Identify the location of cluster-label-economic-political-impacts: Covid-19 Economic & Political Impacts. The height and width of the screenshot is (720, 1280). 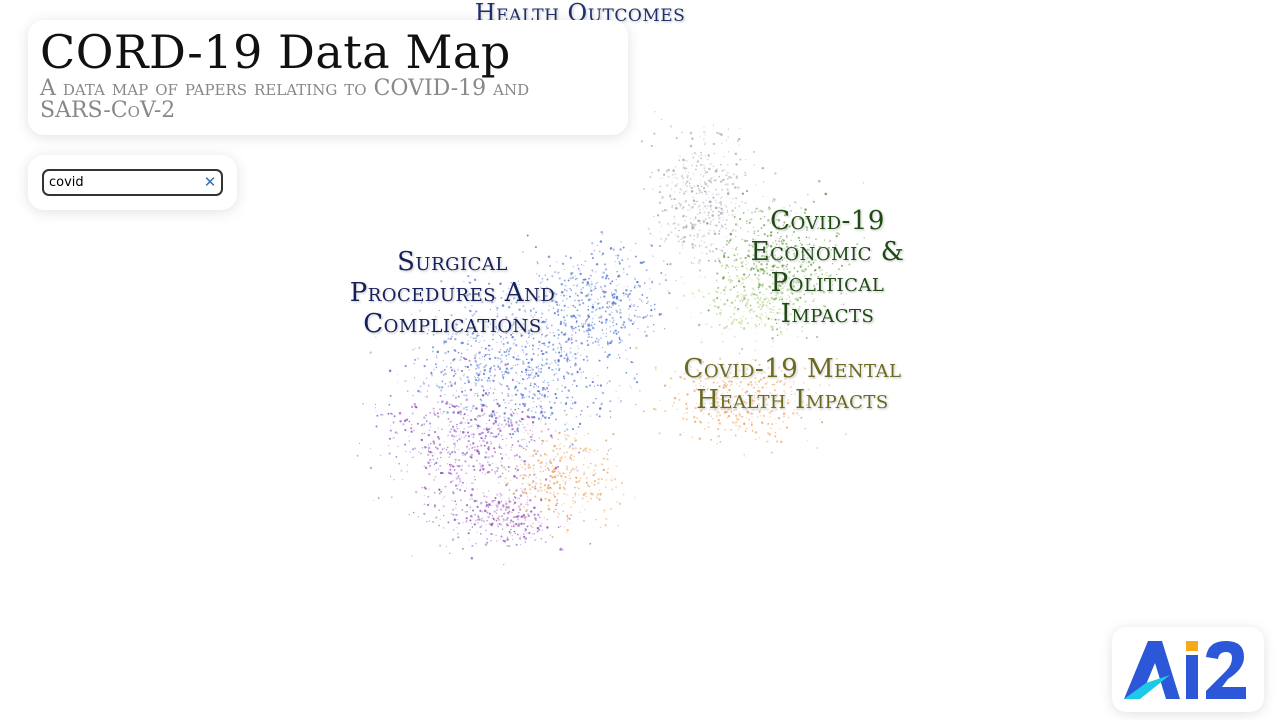
(827, 267).